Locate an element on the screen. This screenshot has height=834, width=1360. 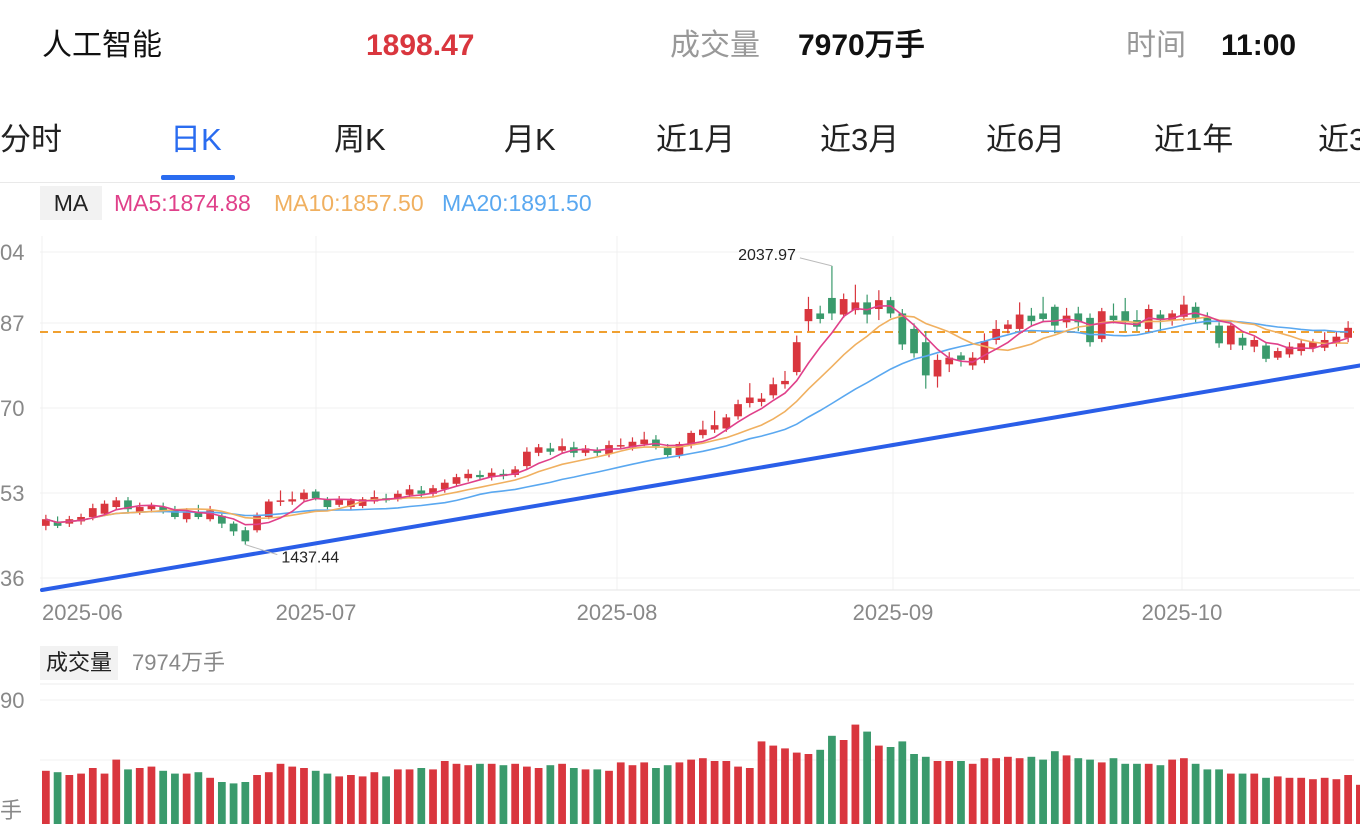
volume-unit-tick: 手 is located at coordinates (11, 810).